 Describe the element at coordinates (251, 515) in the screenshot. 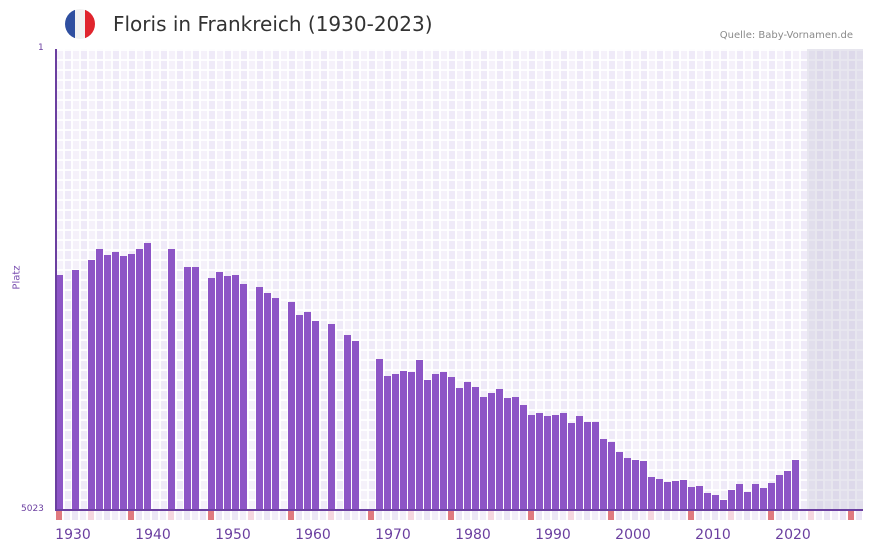

I see `year-marker-1954` at that location.